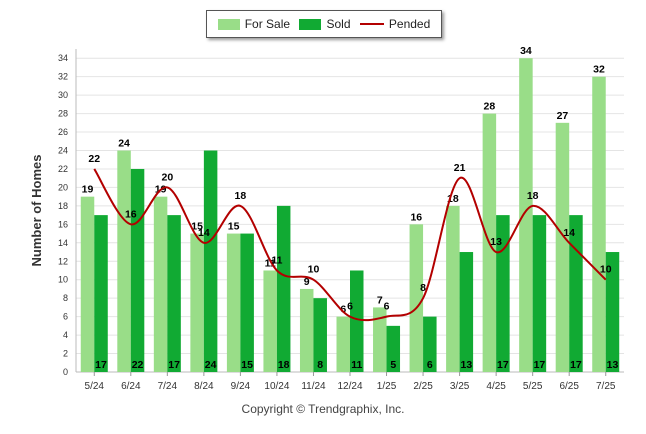 The height and width of the screenshot is (434, 646). I want to click on y-tick-label: 32, so click(63, 77).